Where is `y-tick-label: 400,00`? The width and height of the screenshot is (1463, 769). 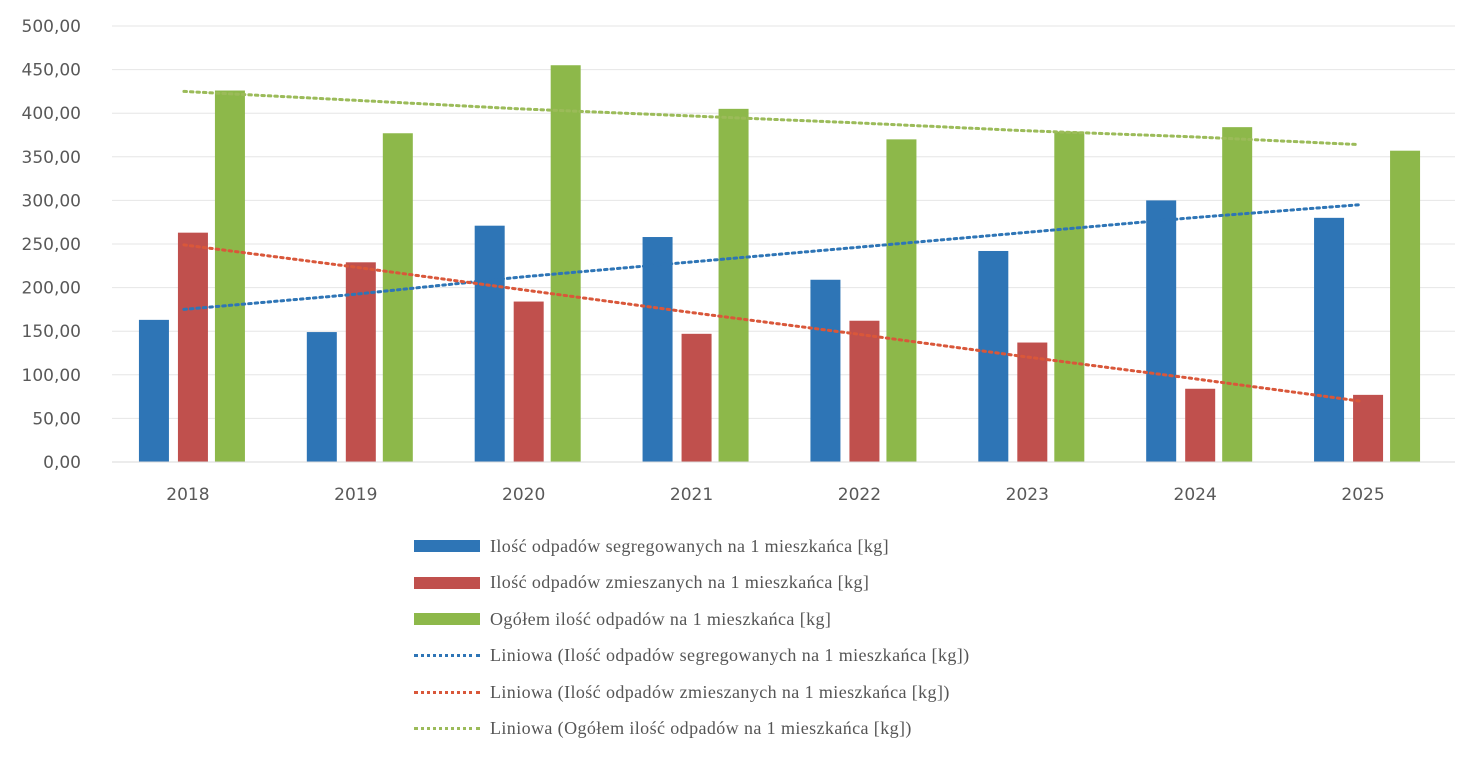
y-tick-label: 400,00 is located at coordinates (51, 114).